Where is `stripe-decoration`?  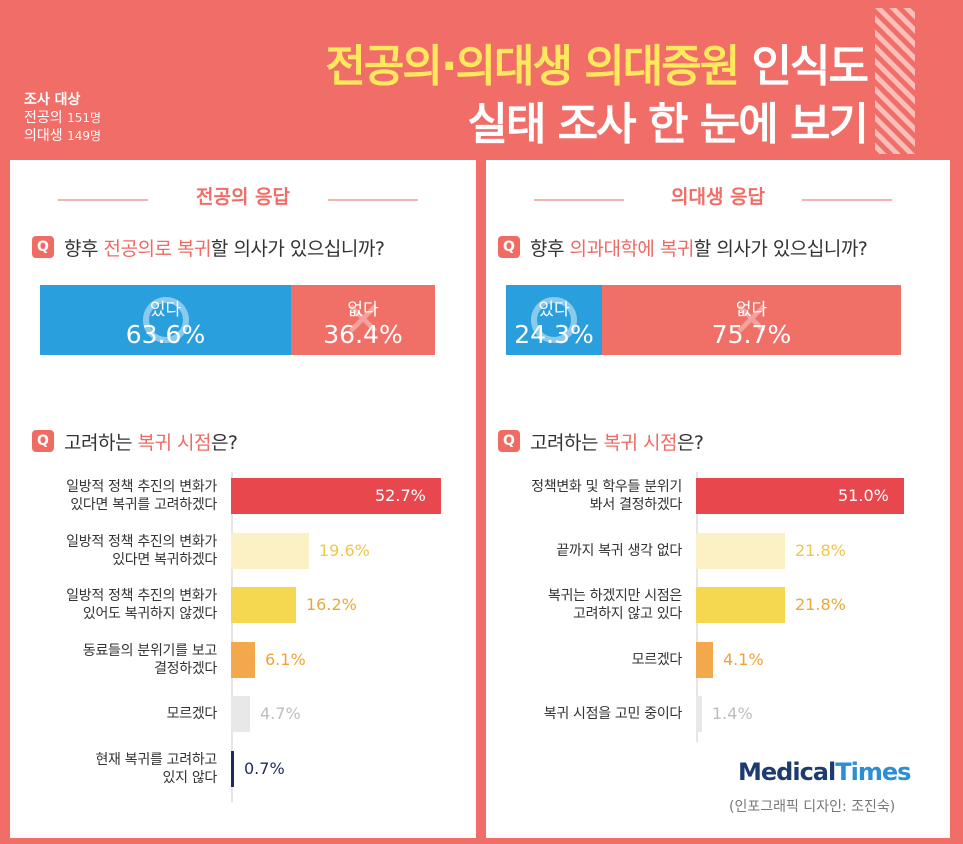 stripe-decoration is located at coordinates (895, 81).